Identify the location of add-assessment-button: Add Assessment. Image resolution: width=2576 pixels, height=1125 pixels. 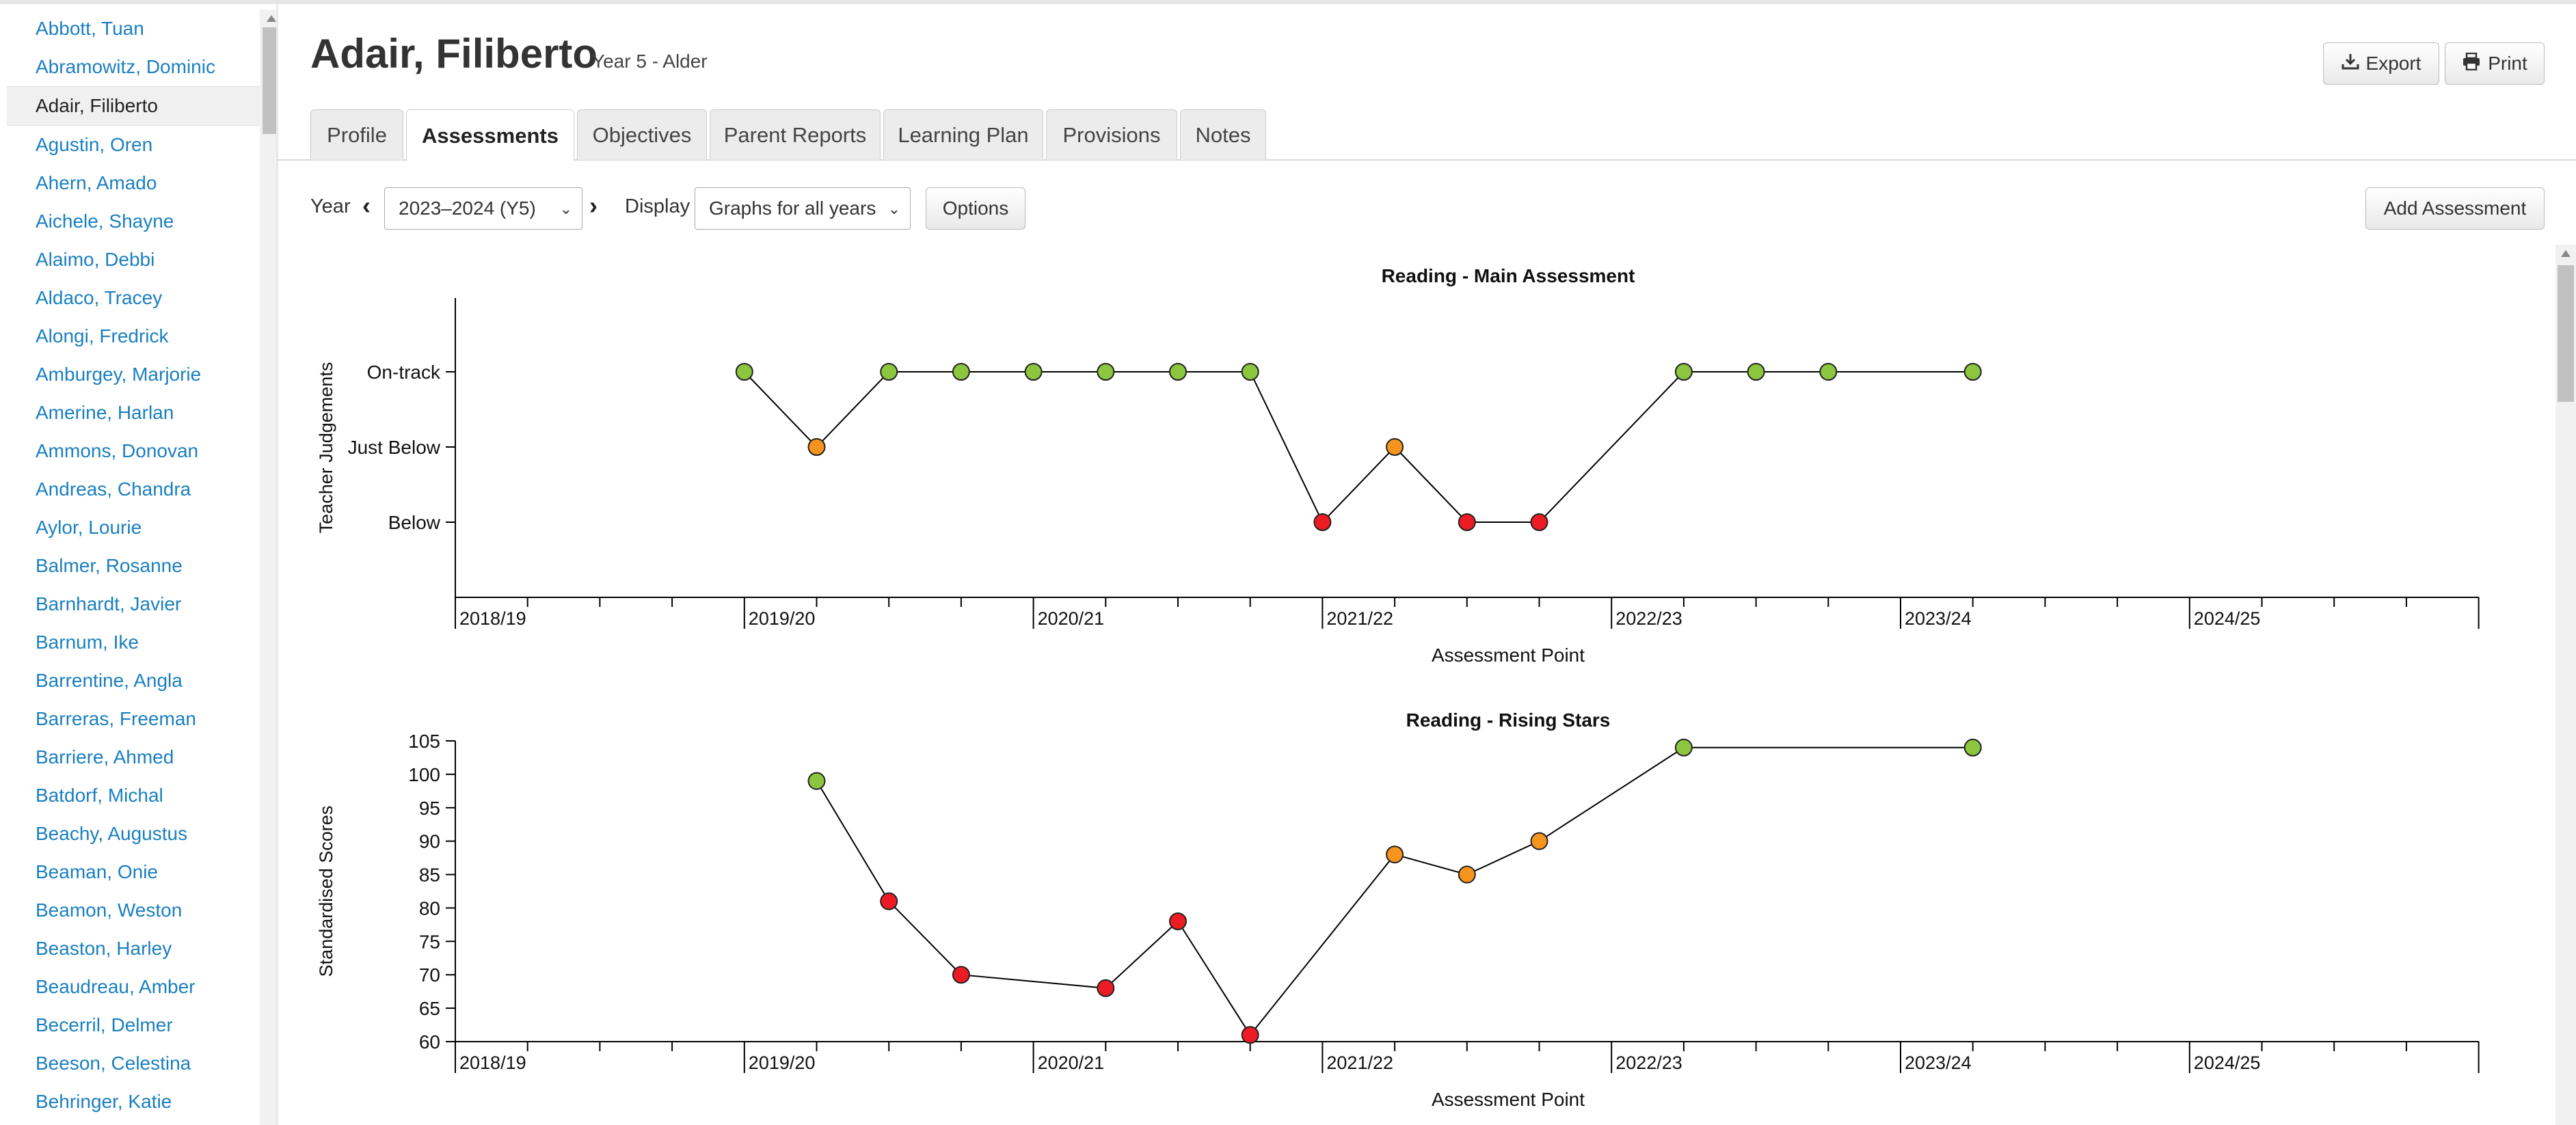
(2455, 208).